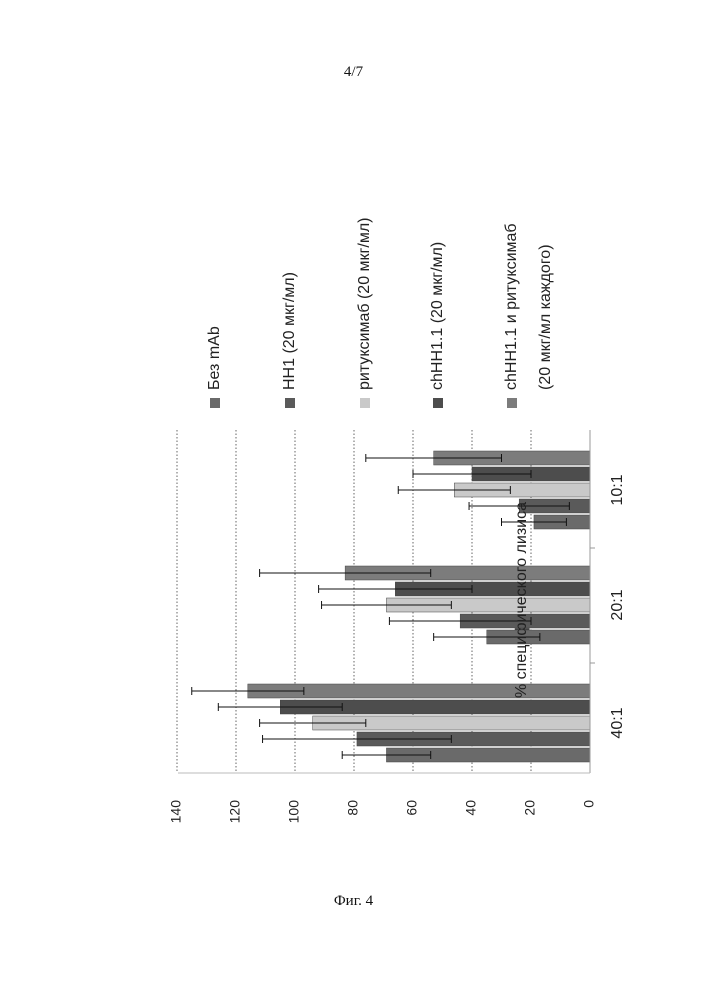  What do you see at coordinates (235, 812) in the screenshot?
I see `y-tick-label: 120` at bounding box center [235, 812].